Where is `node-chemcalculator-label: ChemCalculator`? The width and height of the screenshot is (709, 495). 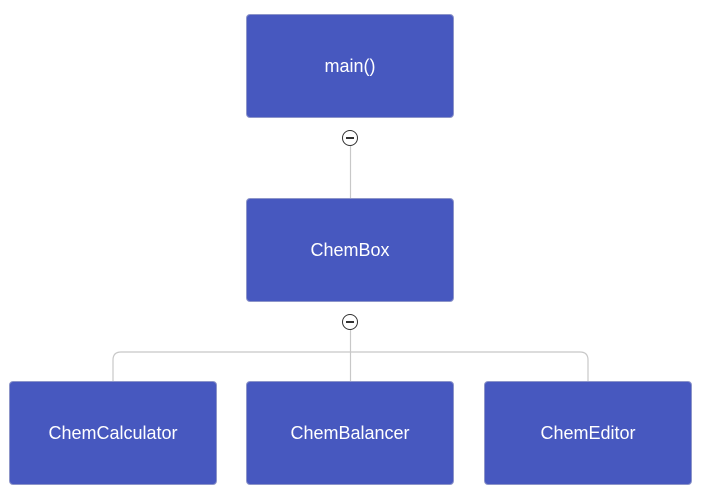 node-chemcalculator-label: ChemCalculator is located at coordinates (113, 432).